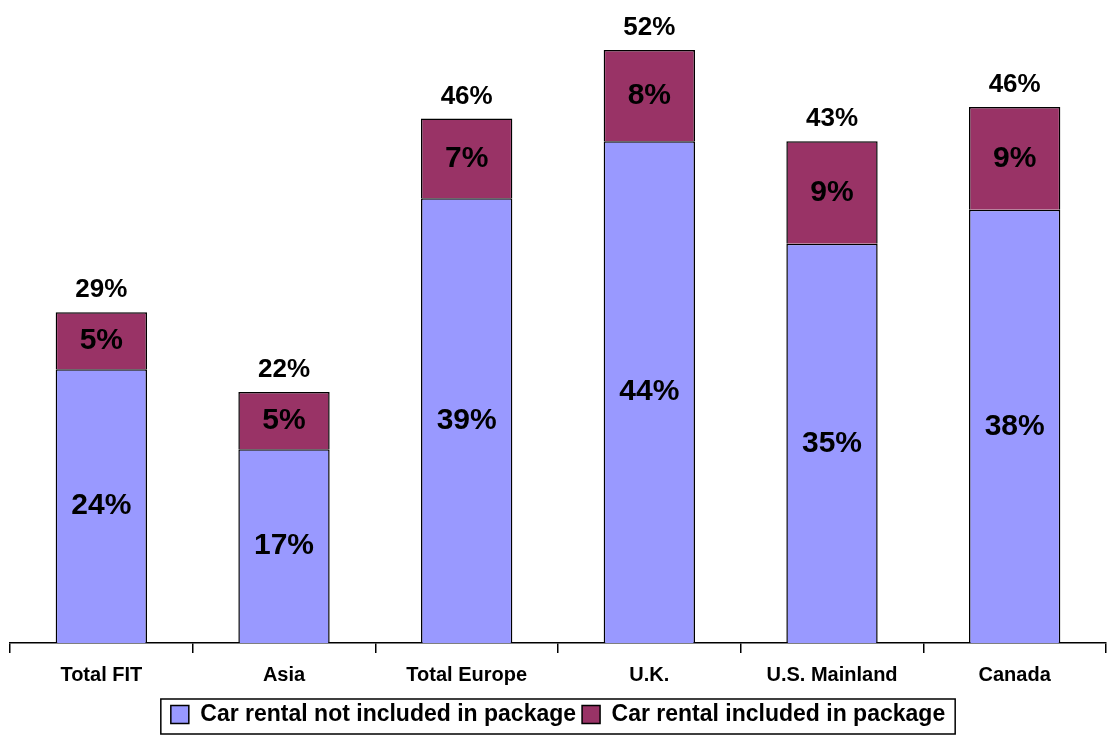 This screenshot has width=1116, height=738. What do you see at coordinates (284, 673) in the screenshot?
I see `x-tick-label: Asia` at bounding box center [284, 673].